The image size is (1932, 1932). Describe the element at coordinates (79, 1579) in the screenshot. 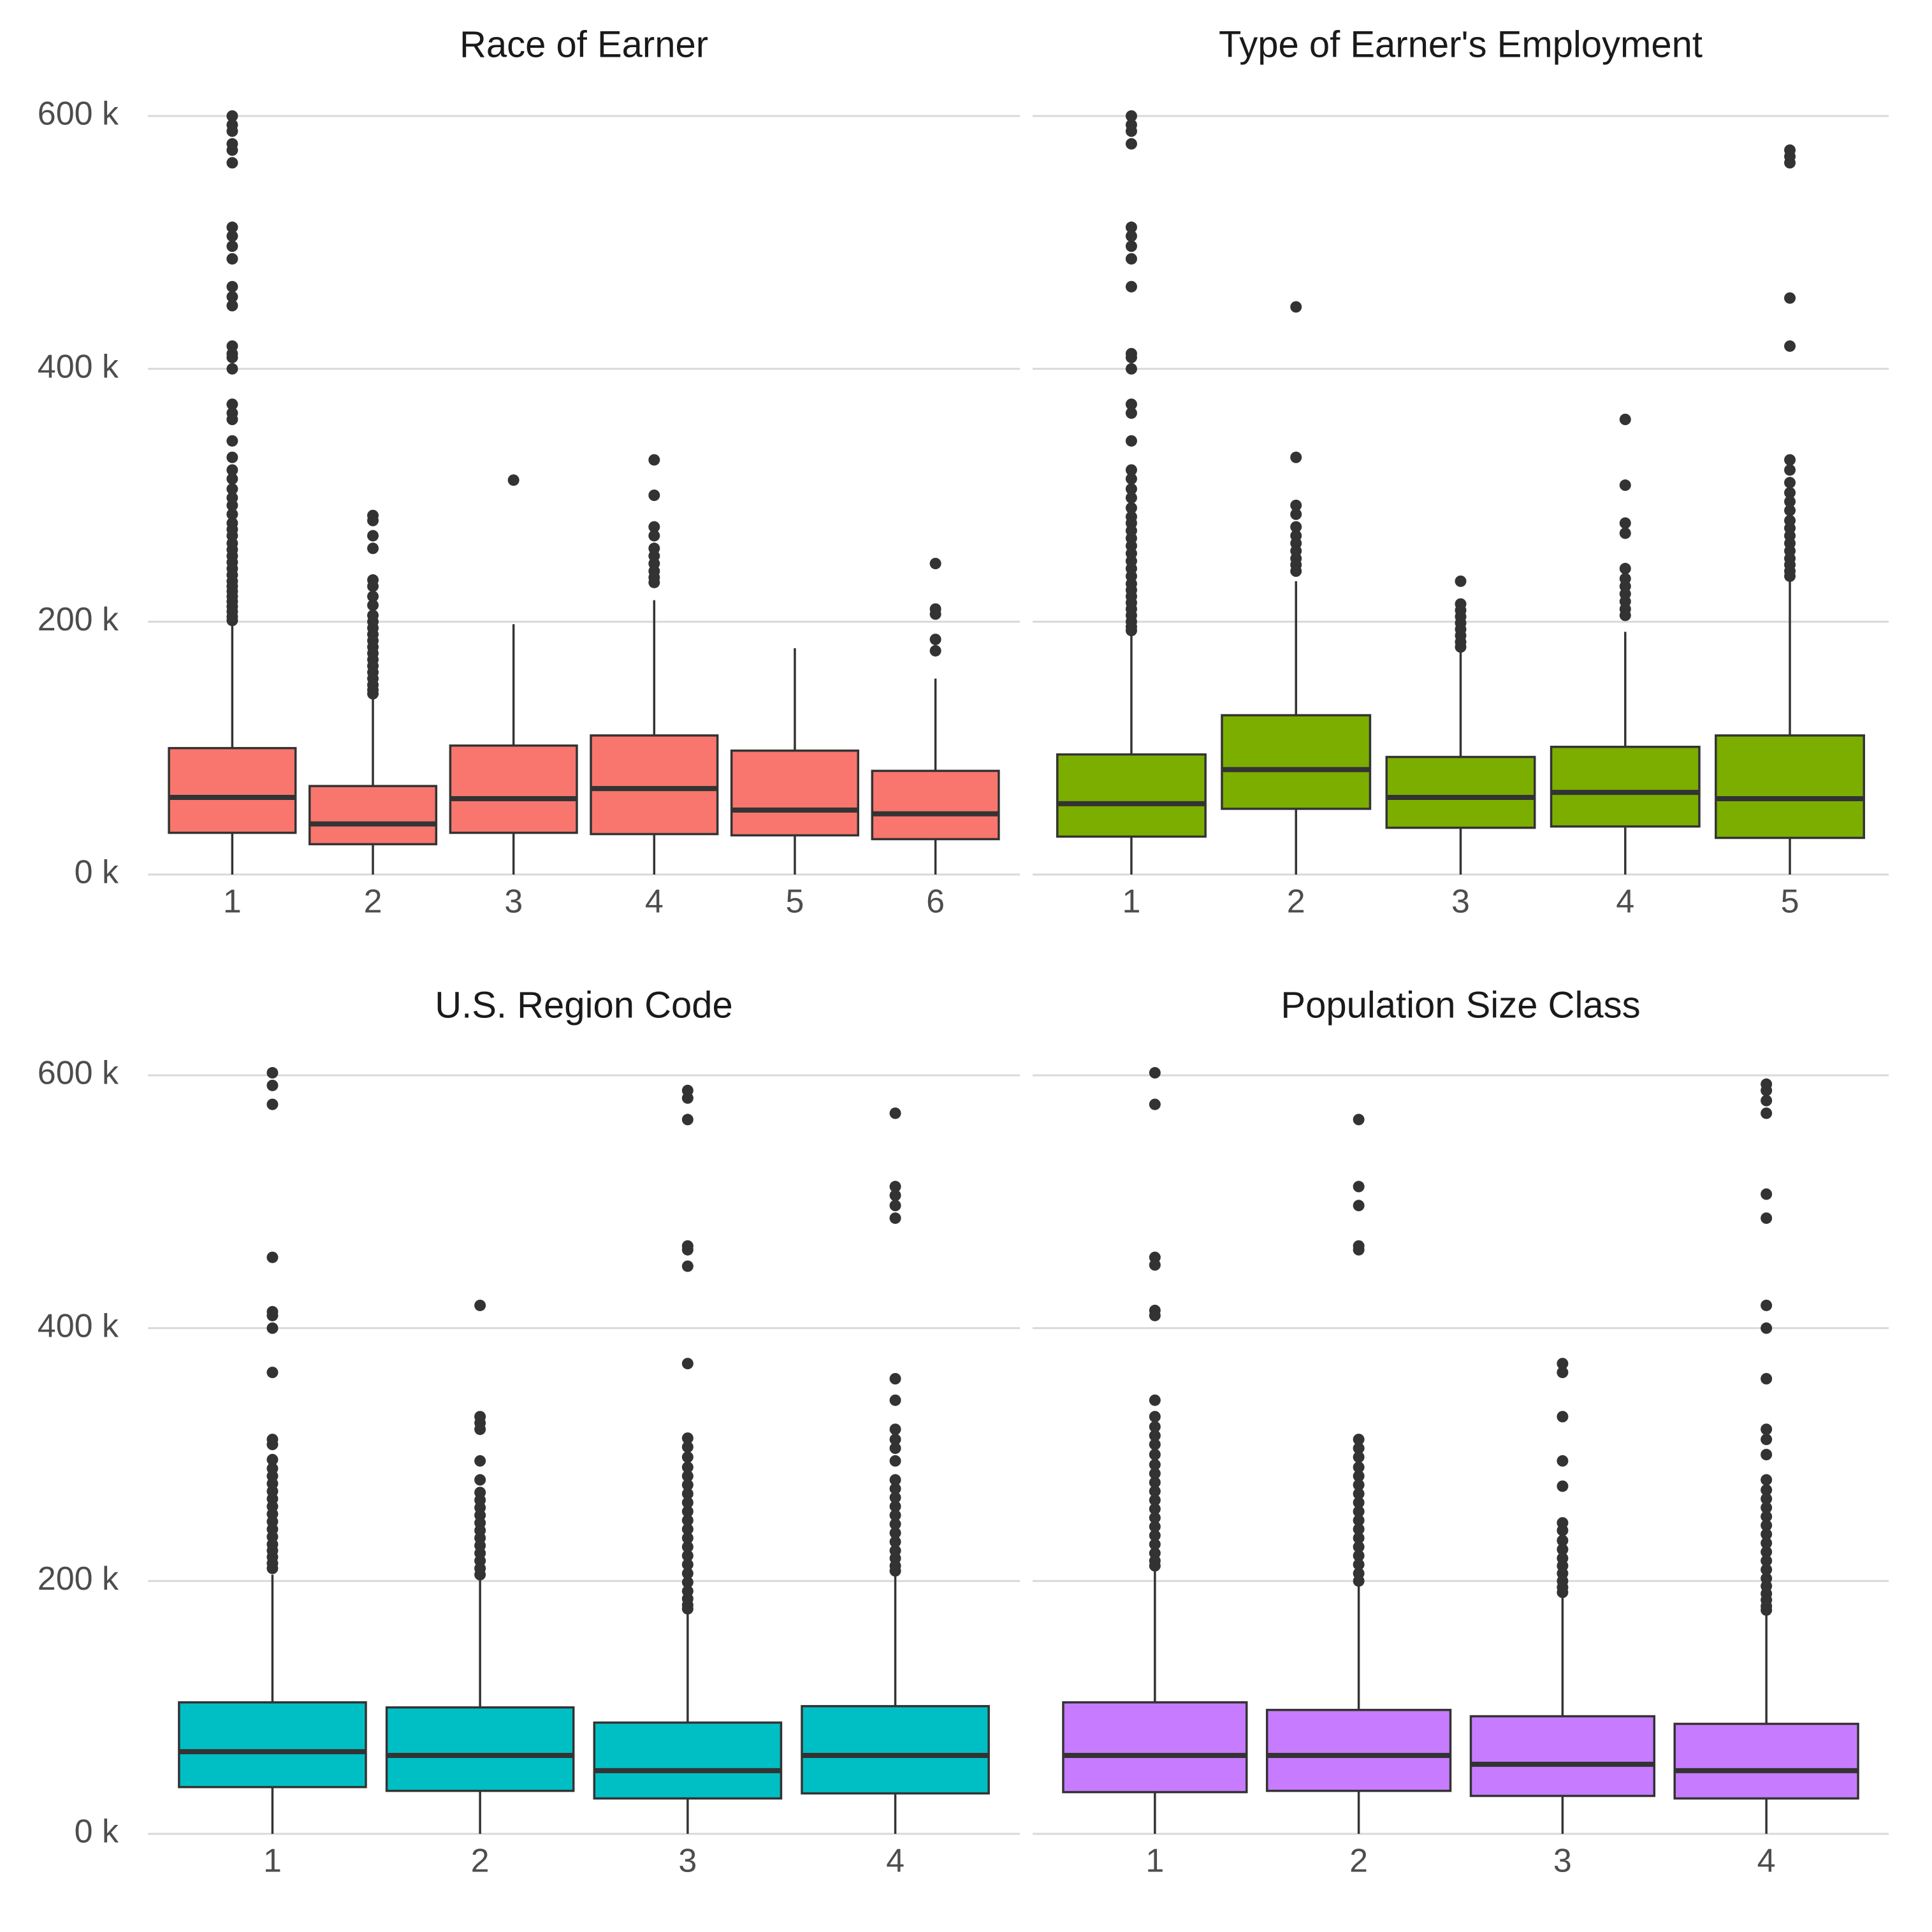

I see `y-tick-label: 200 k` at that location.